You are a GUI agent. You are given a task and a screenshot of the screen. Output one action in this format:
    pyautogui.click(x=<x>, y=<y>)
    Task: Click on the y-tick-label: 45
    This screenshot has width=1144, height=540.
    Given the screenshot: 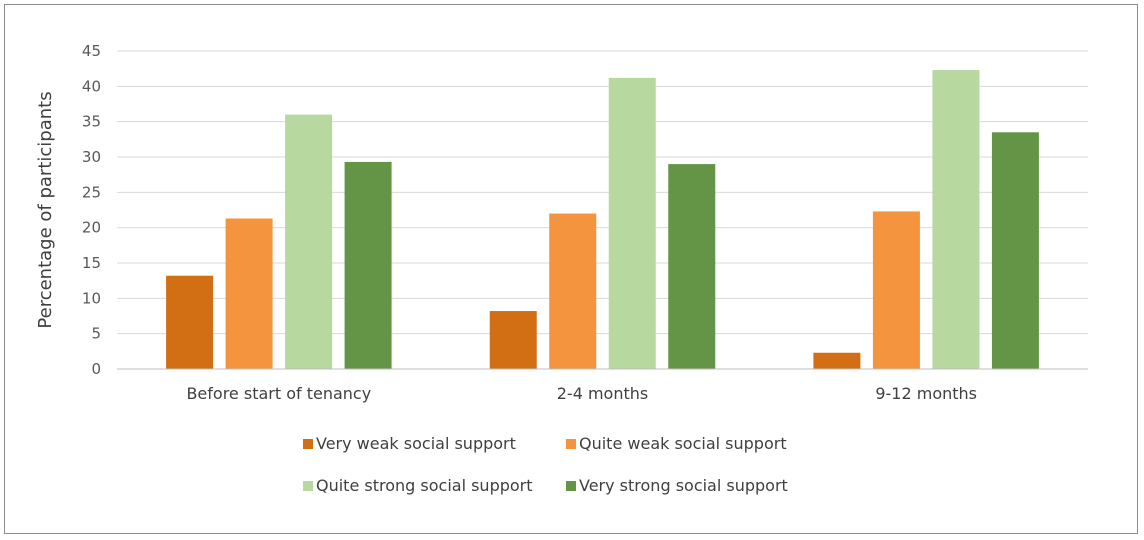 What is the action you would take?
    pyautogui.click(x=91, y=51)
    